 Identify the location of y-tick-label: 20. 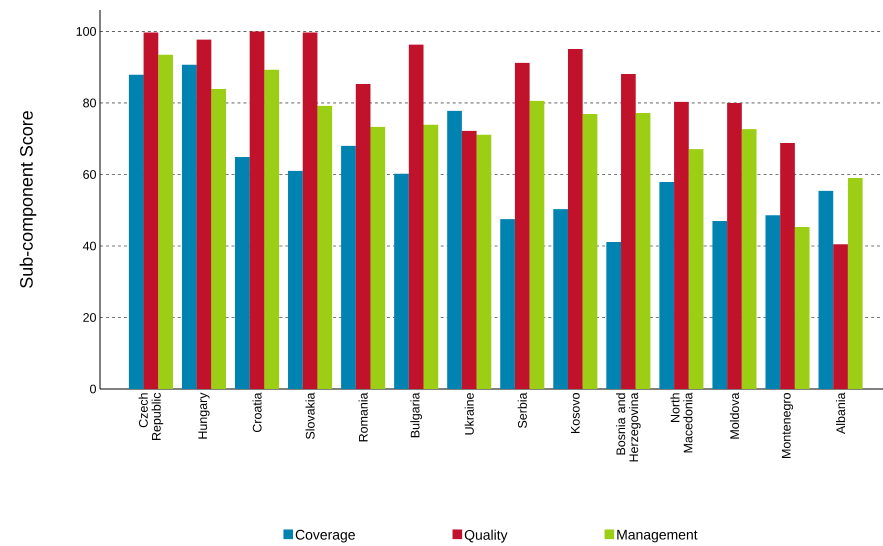
(89, 317).